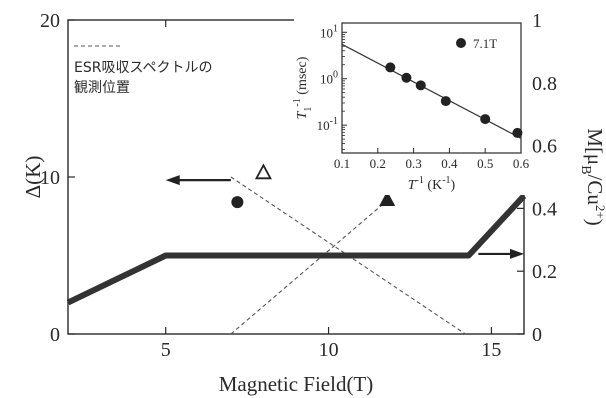  Describe the element at coordinates (102, 87) in the screenshot. I see `annotation-line2: 観測位置` at that location.